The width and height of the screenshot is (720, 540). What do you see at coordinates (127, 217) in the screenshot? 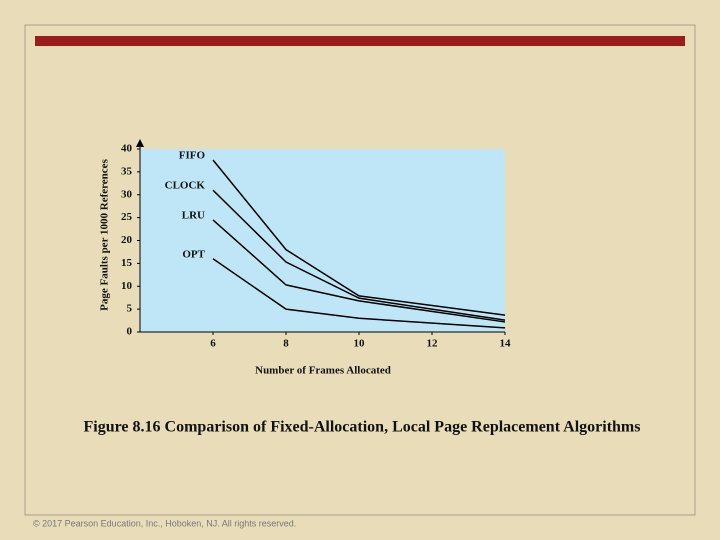
I see `y-tick-label: 25` at bounding box center [127, 217].